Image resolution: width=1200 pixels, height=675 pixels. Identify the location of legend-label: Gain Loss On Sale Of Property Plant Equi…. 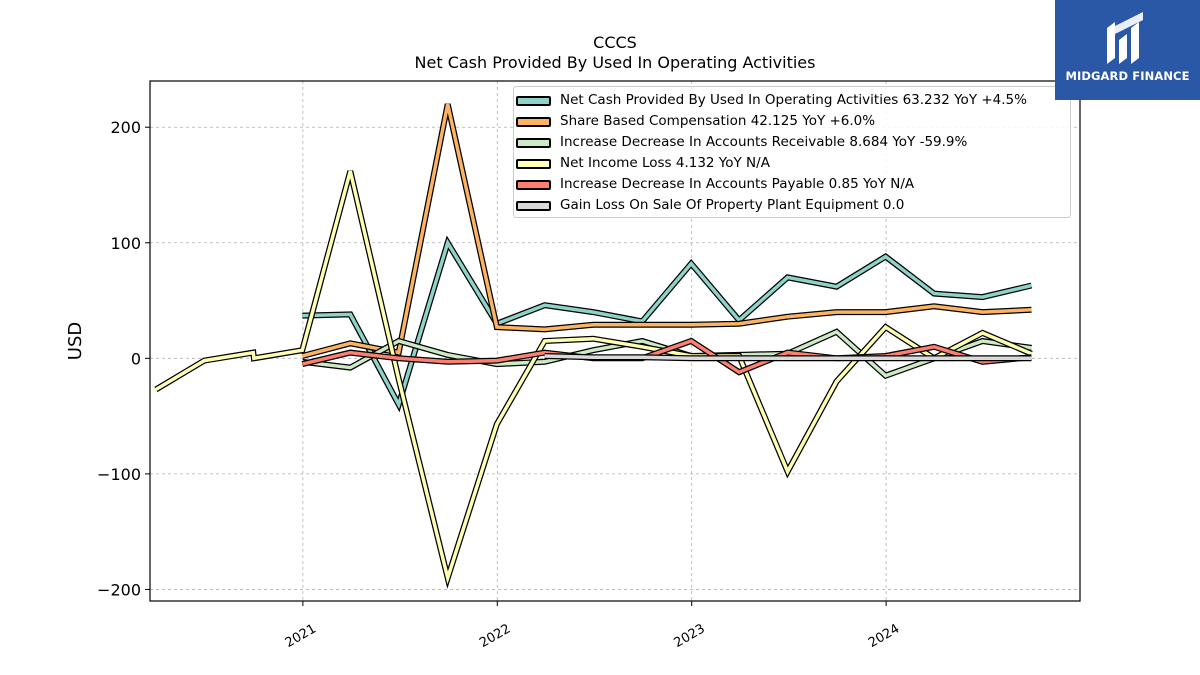
(732, 205).